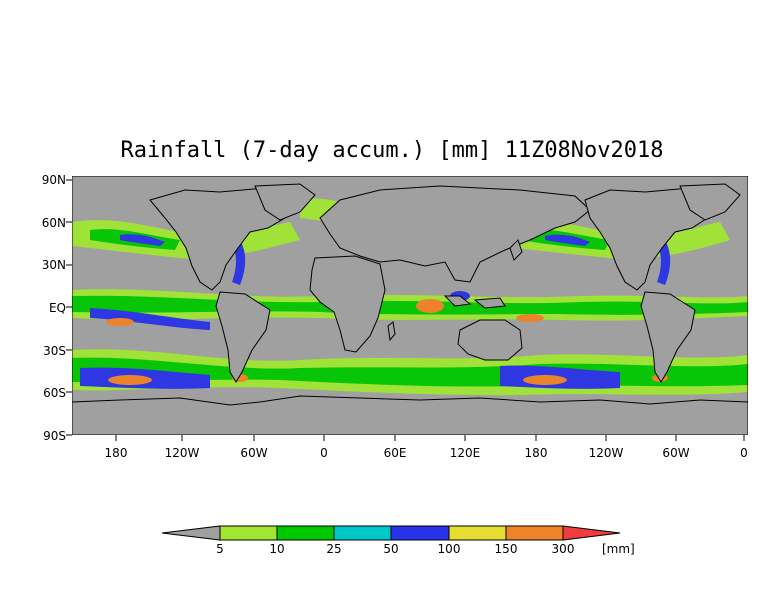 Image resolution: width=784 pixels, height=612 pixels. Describe the element at coordinates (506, 549) in the screenshot. I see `colorbar-label-150: 150` at that location.